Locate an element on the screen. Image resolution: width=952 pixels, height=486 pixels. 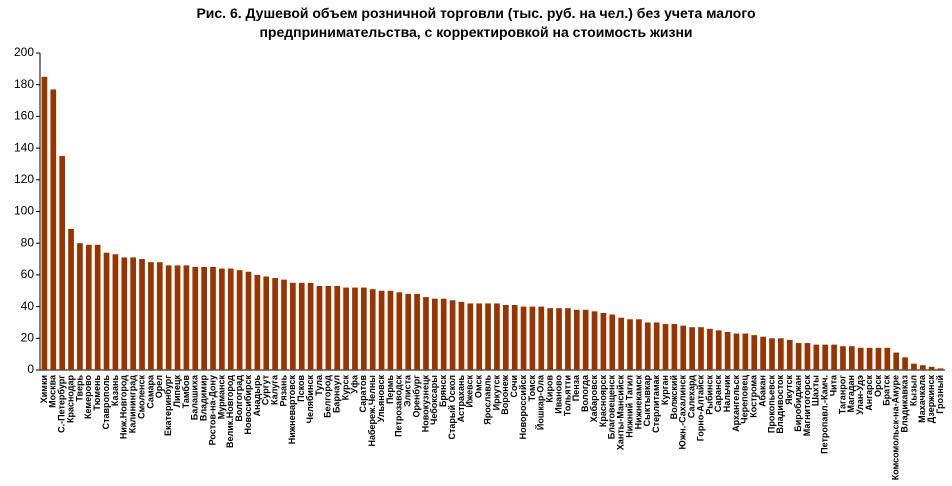
x-tick-label: Новосибирск is located at coordinates (248, 405).